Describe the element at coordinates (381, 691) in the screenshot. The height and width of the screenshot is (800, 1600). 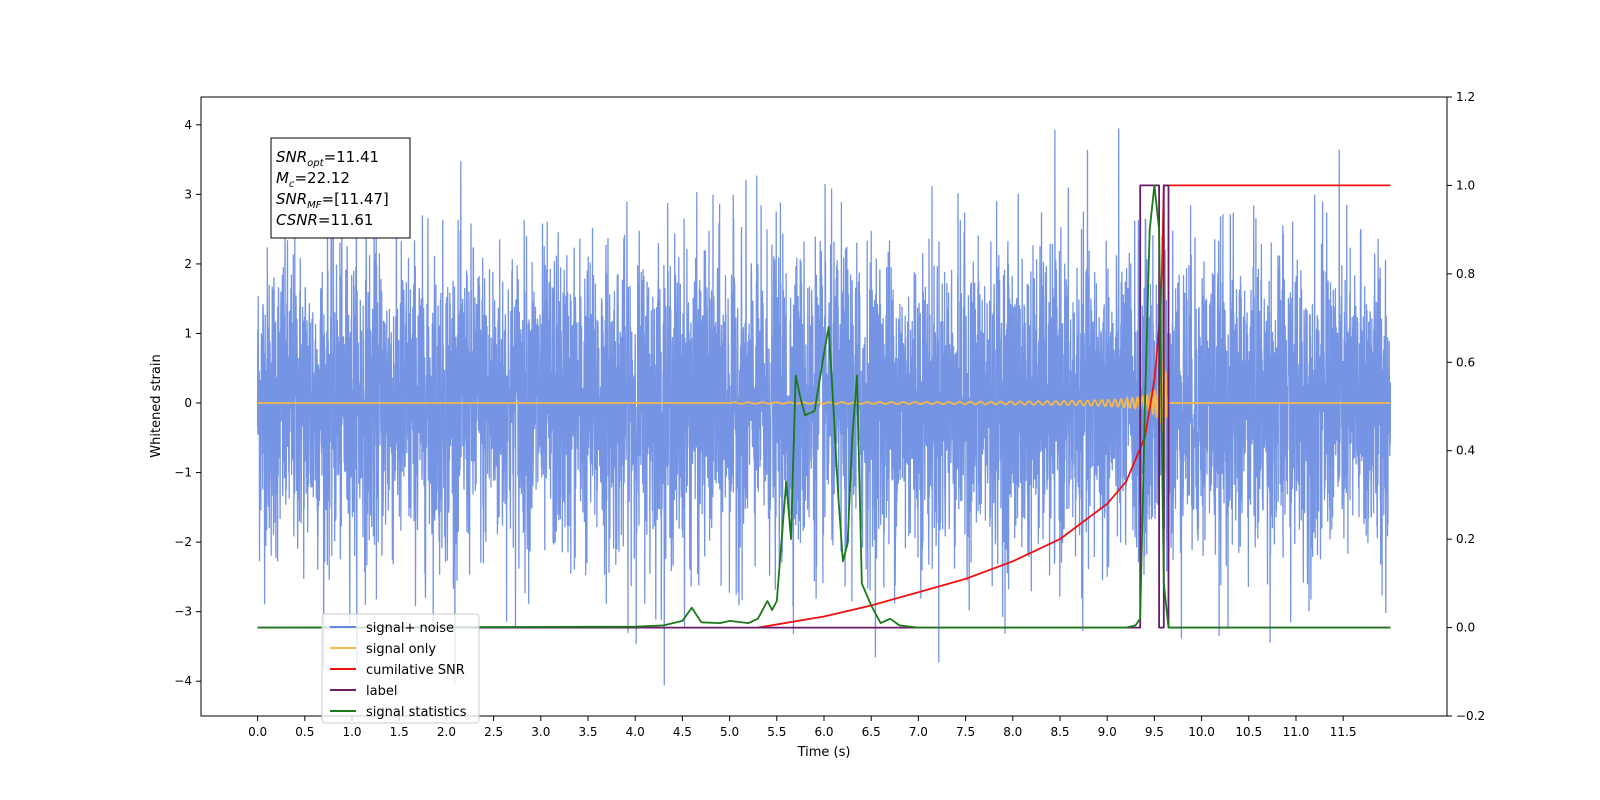
I see `legend-entry-label: label` at that location.